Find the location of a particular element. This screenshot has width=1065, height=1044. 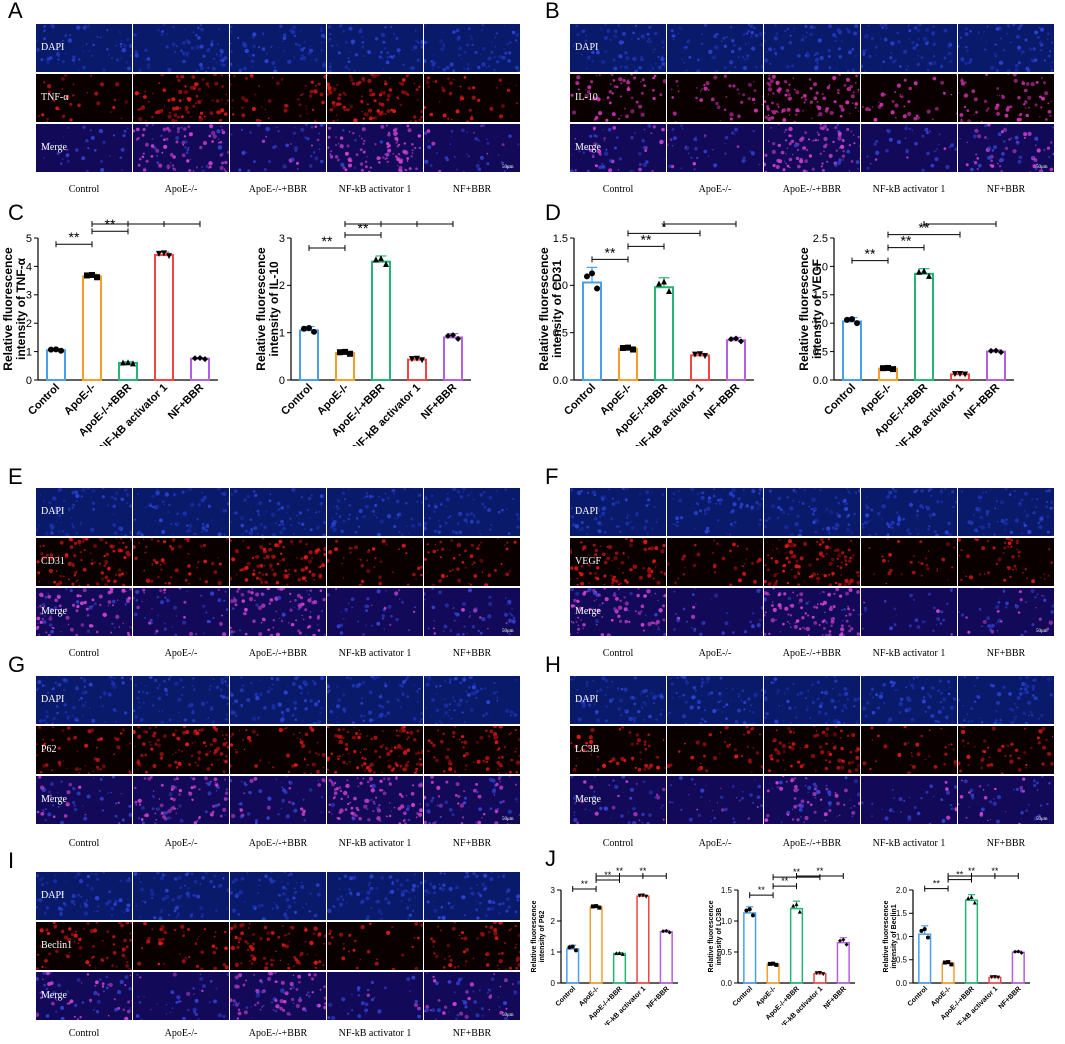

row-label: IL-10 is located at coordinates (586, 97).